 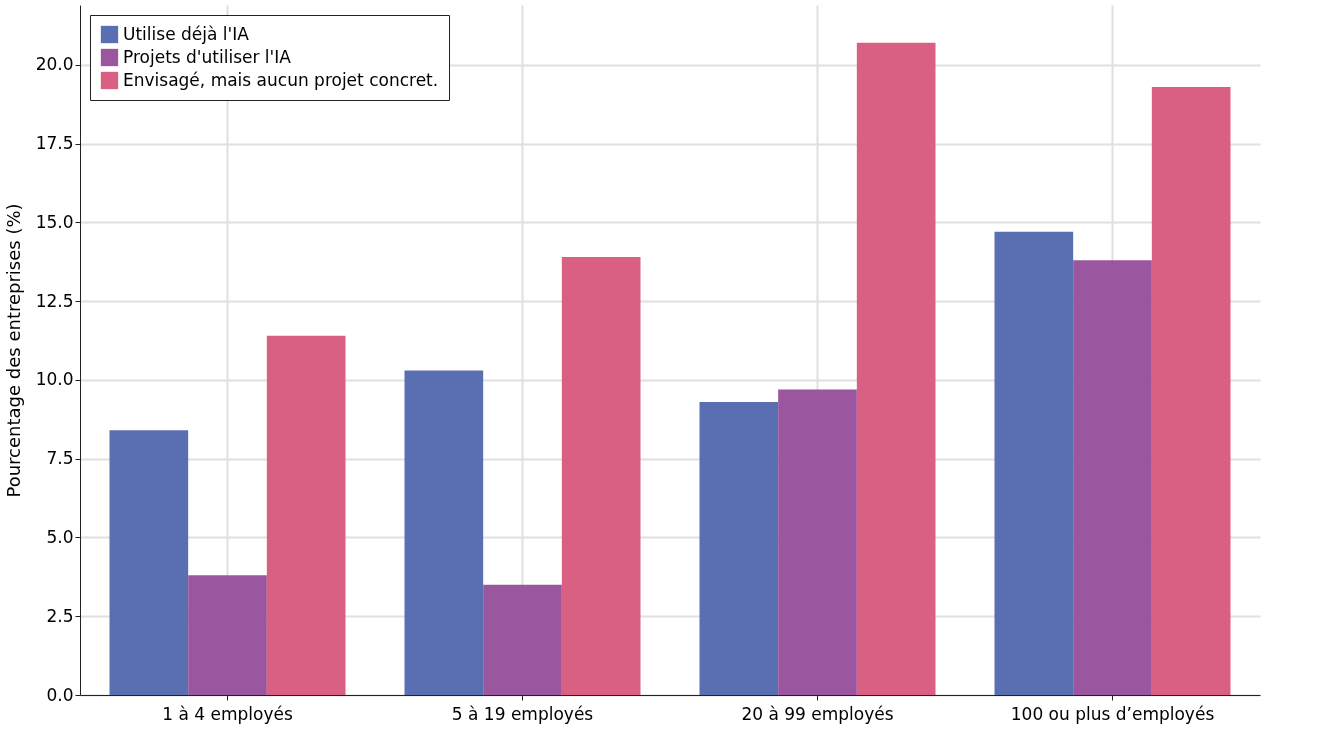 What do you see at coordinates (817, 713) in the screenshot?
I see `x-tick-label: 20 à 99 employés` at bounding box center [817, 713].